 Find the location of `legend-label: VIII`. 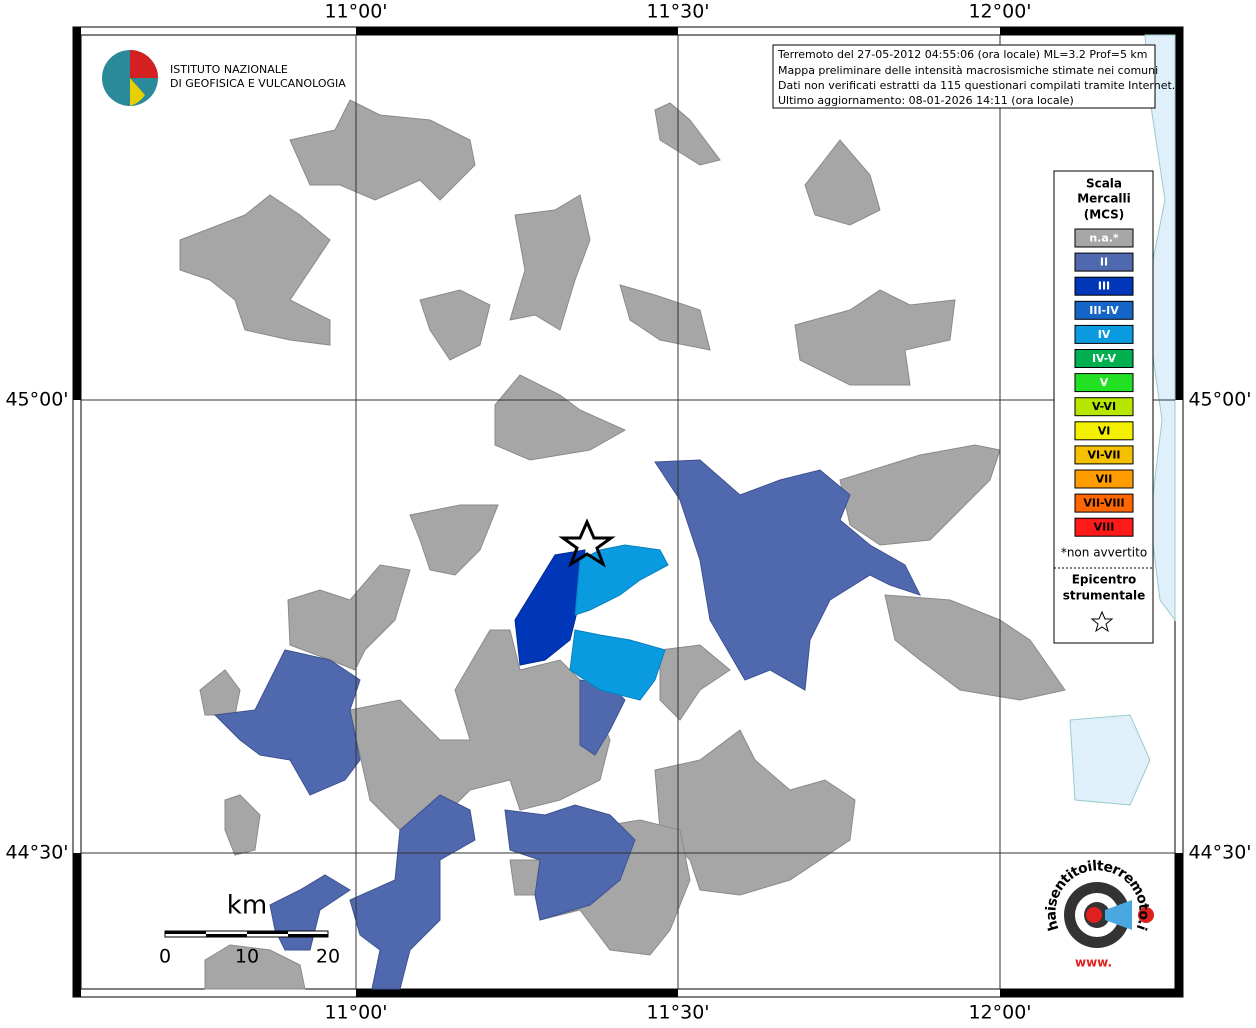

legend-label: VIII is located at coordinates (1104, 527).